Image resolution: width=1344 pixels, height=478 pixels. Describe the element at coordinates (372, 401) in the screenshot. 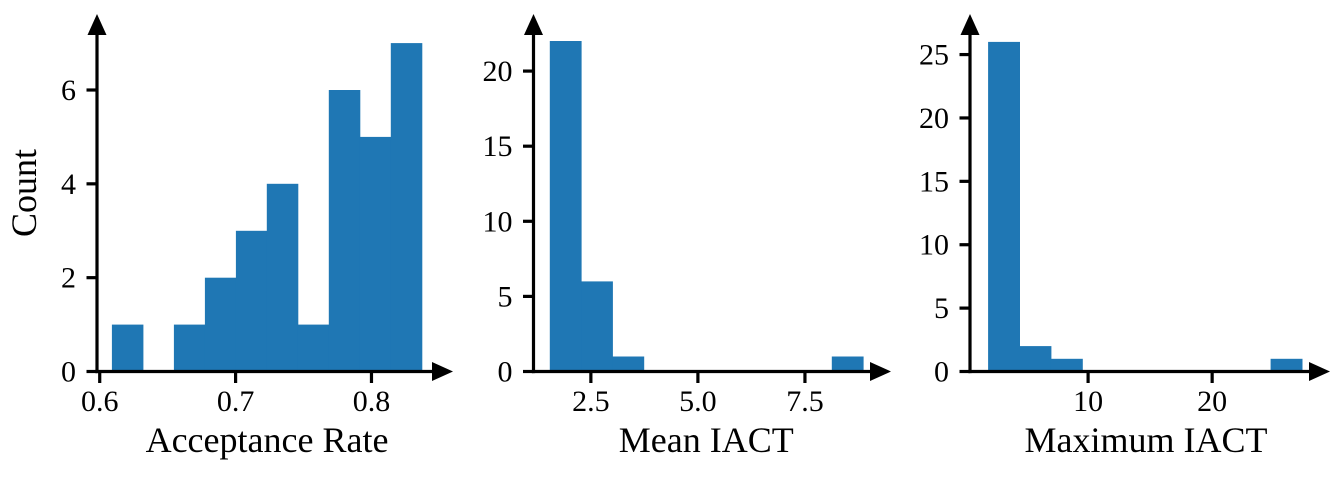

I see `x-tick-label: 0.8` at that location.